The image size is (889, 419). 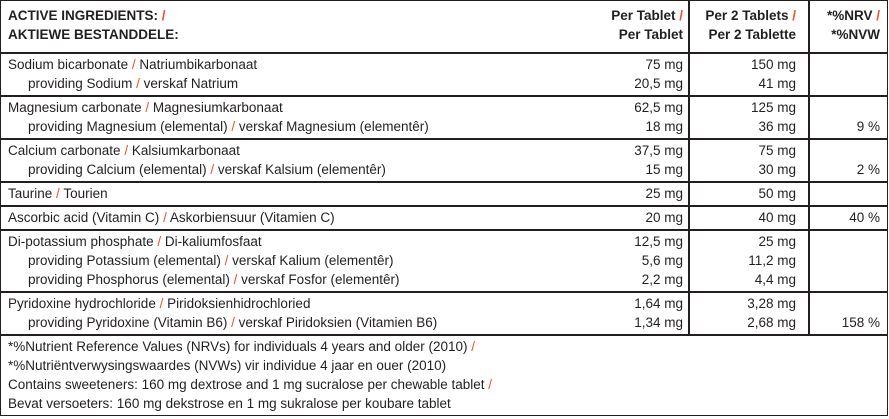 I want to click on per-tablet-text: 25 mg, so click(x=664, y=193).